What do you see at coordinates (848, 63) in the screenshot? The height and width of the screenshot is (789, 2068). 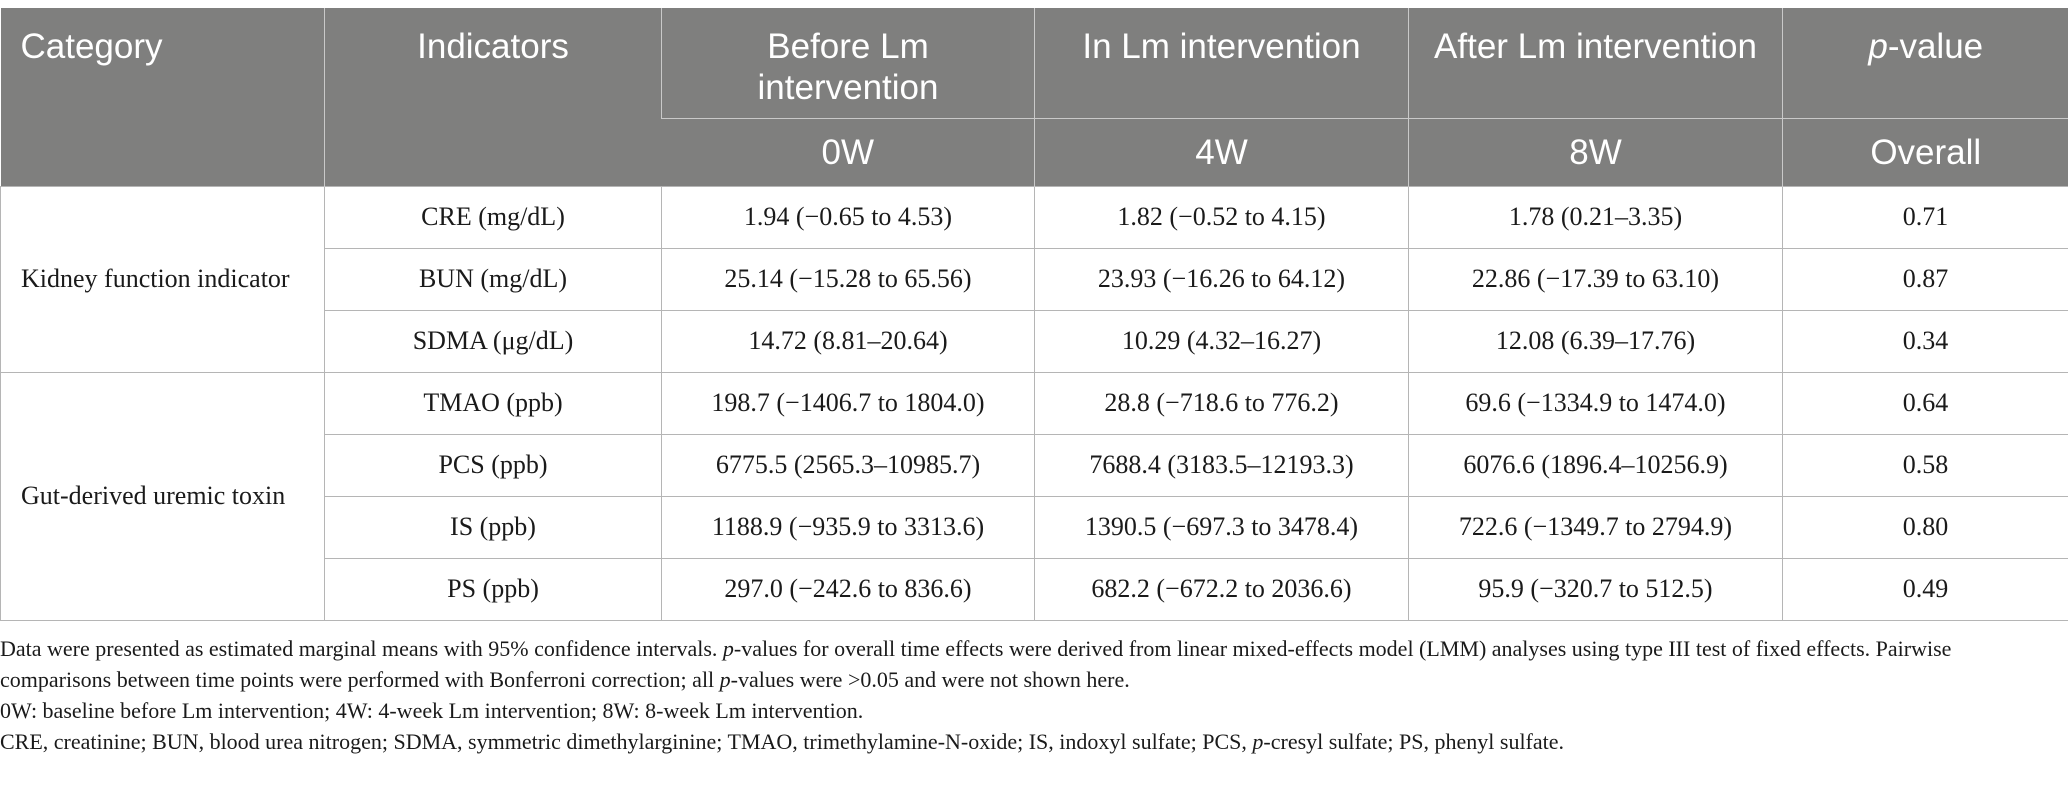 I see `header-before: Before Lm intervention` at bounding box center [848, 63].